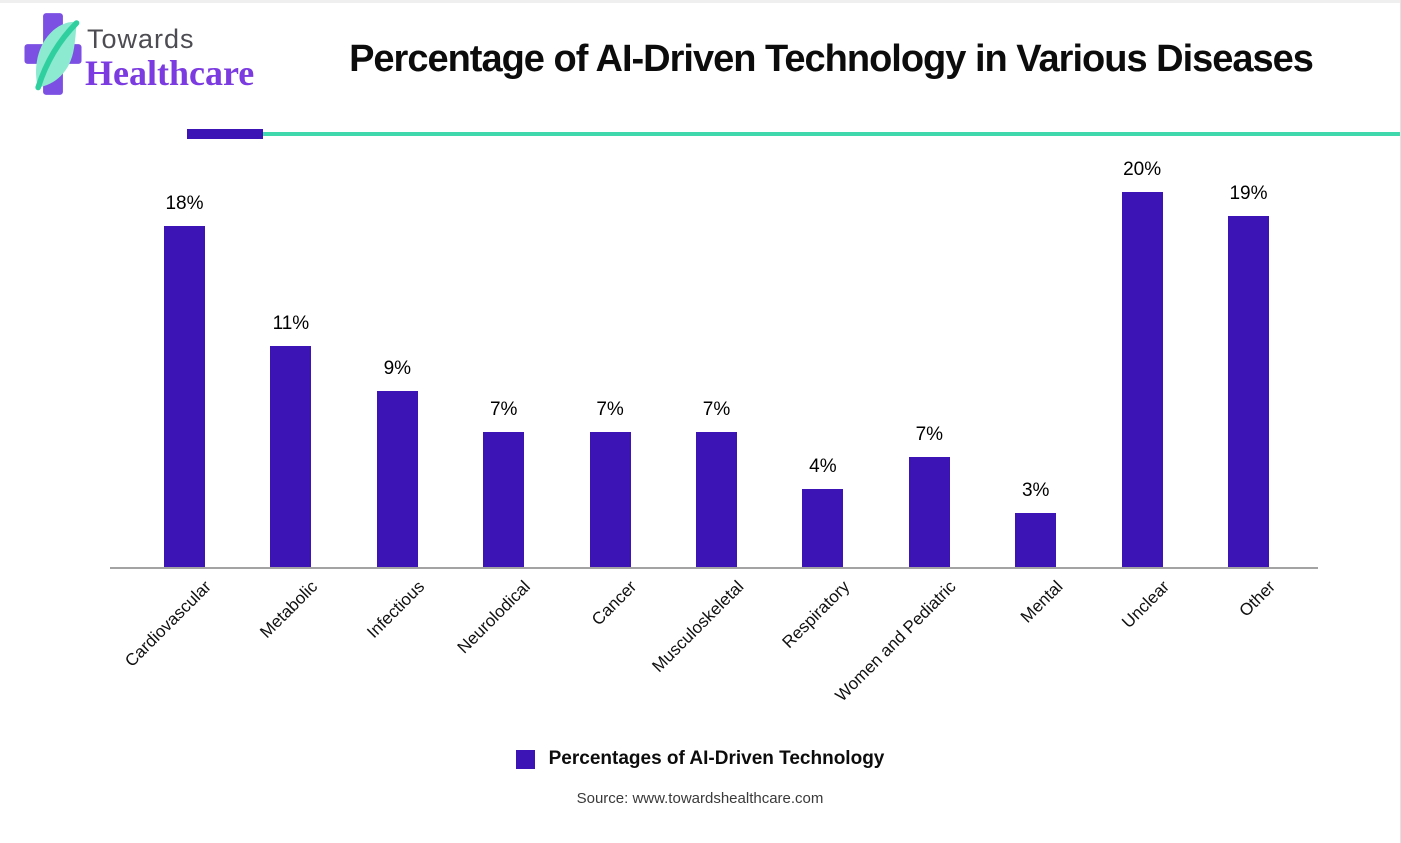 This screenshot has height=843, width=1401. Describe the element at coordinates (1257, 599) in the screenshot. I see `x-axis-label: Other` at that location.